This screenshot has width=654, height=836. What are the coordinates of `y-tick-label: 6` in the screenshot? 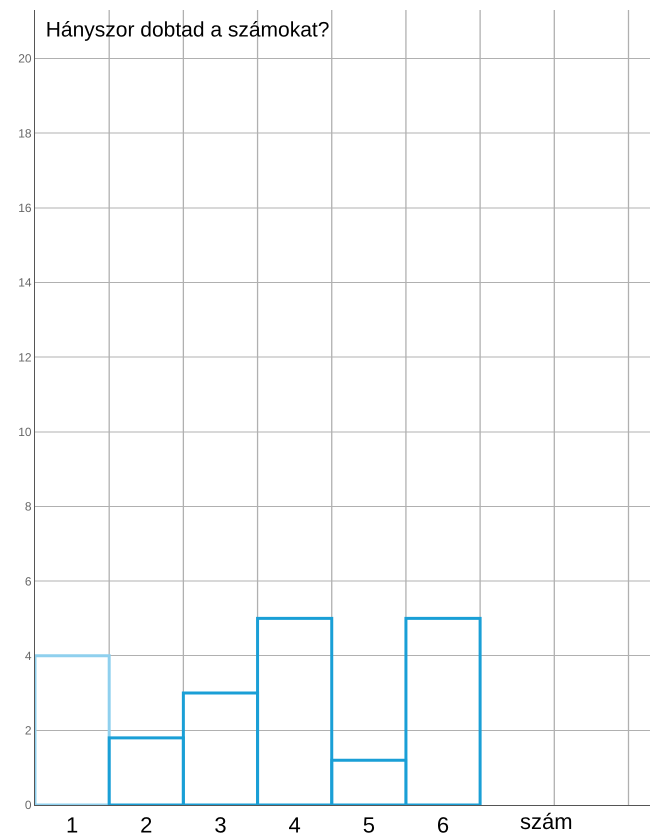 It's located at (28, 581).